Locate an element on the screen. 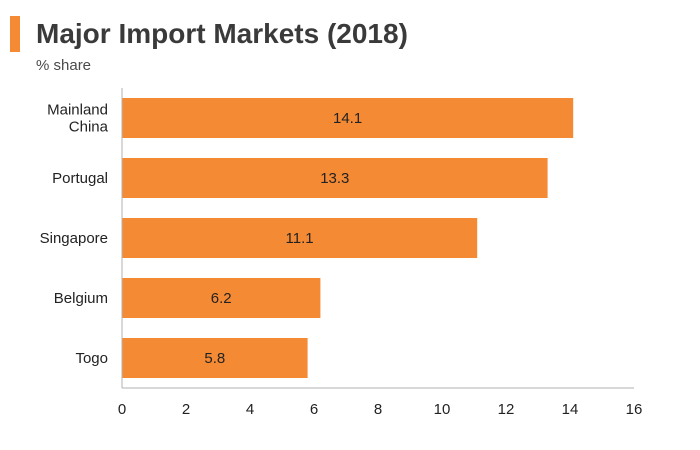 The height and width of the screenshot is (450, 700). bar-value-label: 13.3 is located at coordinates (334, 178).